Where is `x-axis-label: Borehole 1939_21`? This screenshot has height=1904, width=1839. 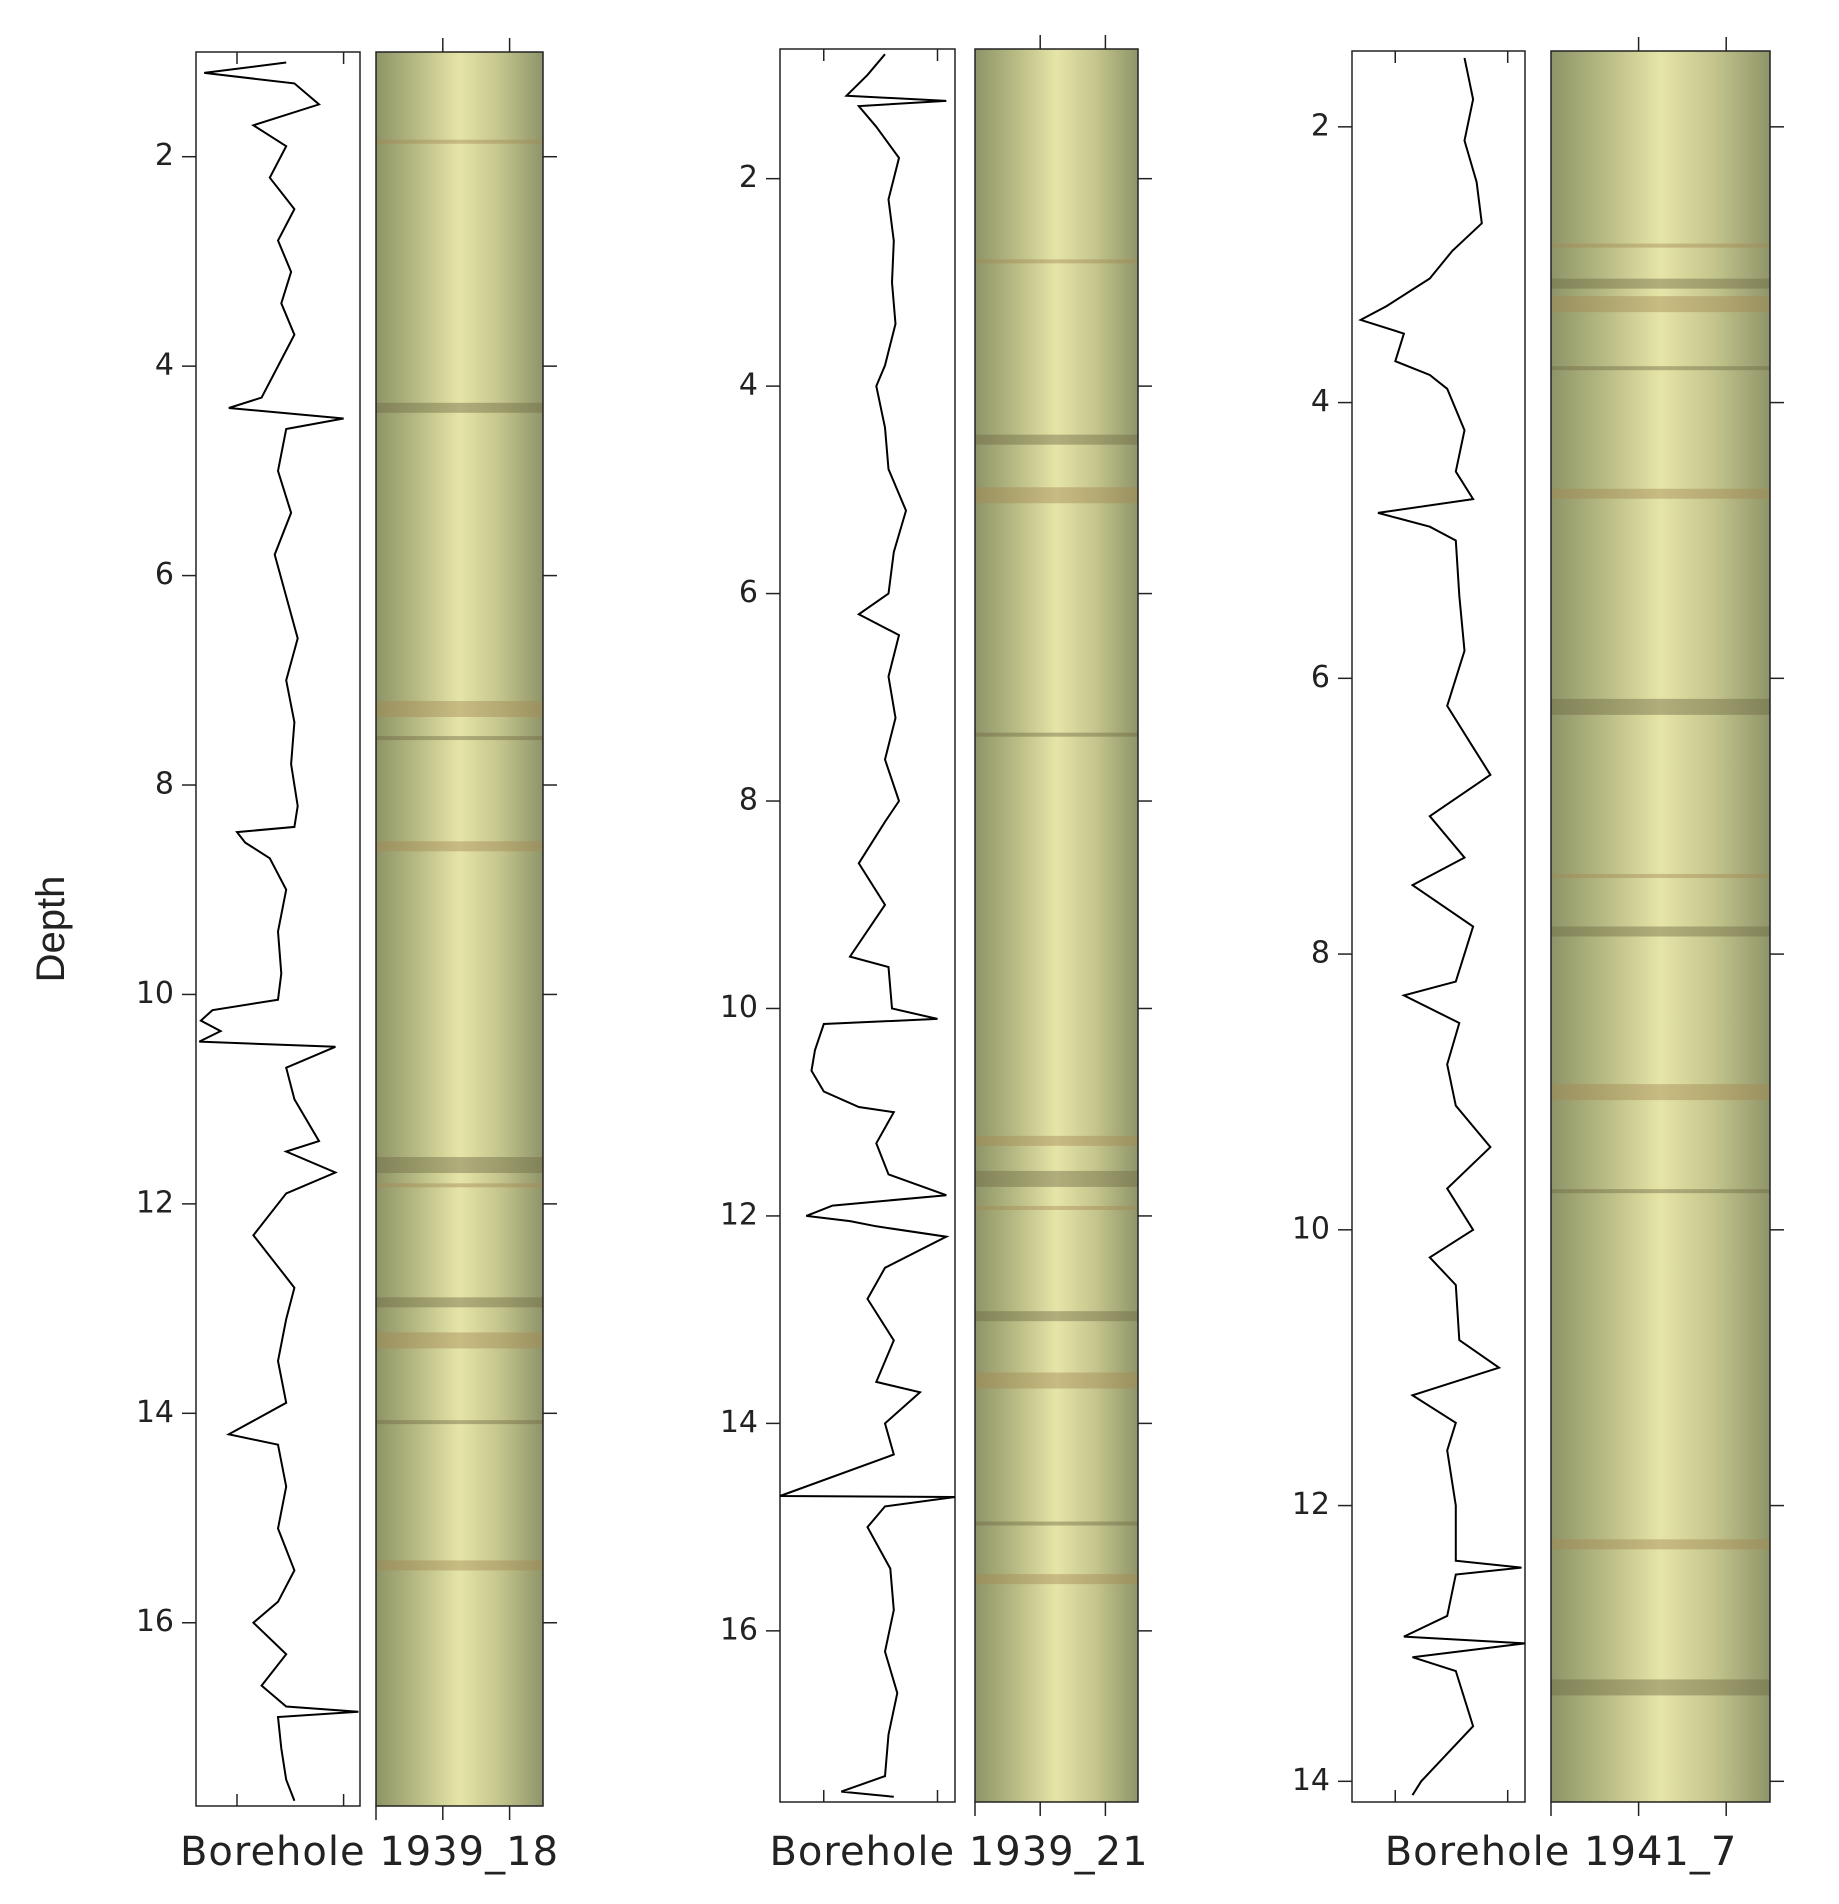
x-axis-label: Borehole 1939_21 is located at coordinates (958, 1852).